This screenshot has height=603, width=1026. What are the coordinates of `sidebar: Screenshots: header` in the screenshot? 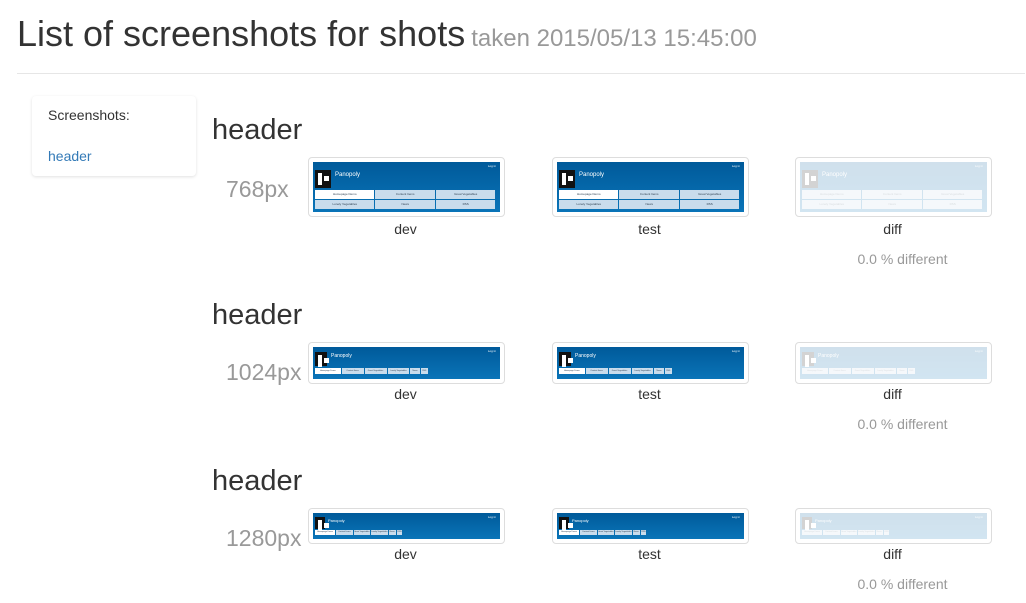 It's located at (114, 136).